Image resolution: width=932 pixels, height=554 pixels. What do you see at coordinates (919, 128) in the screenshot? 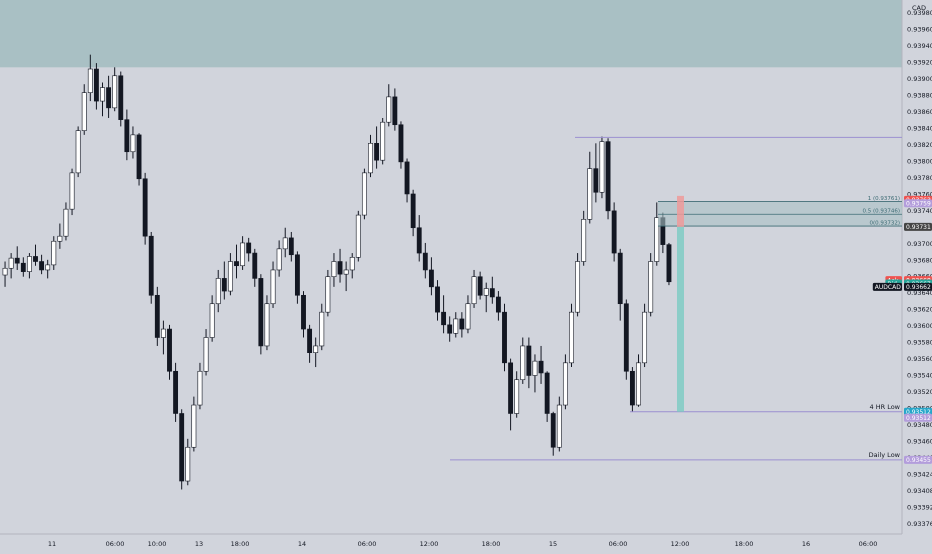
I see `y-tick-label: 0.93840` at bounding box center [919, 128].